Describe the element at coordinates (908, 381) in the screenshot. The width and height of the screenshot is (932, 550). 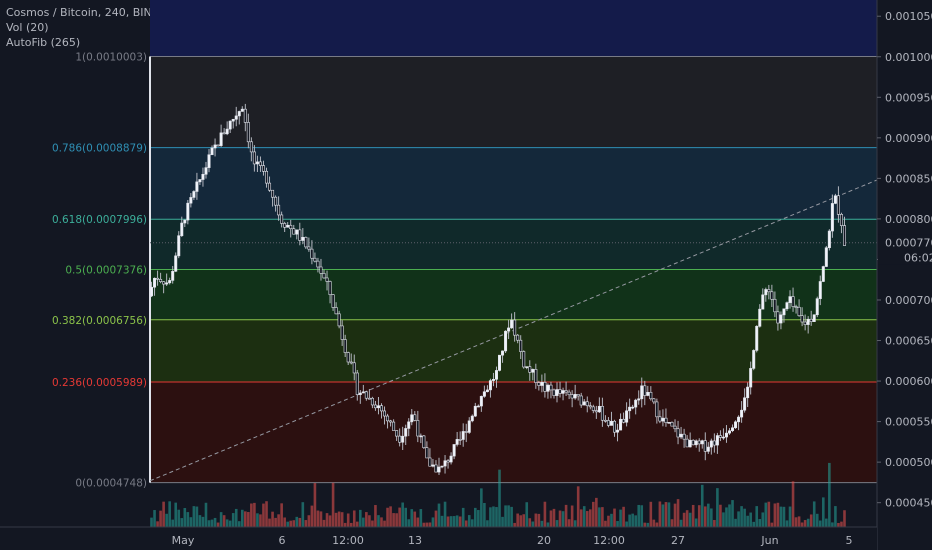
I see `price-tick-label: 0.0006000` at that location.